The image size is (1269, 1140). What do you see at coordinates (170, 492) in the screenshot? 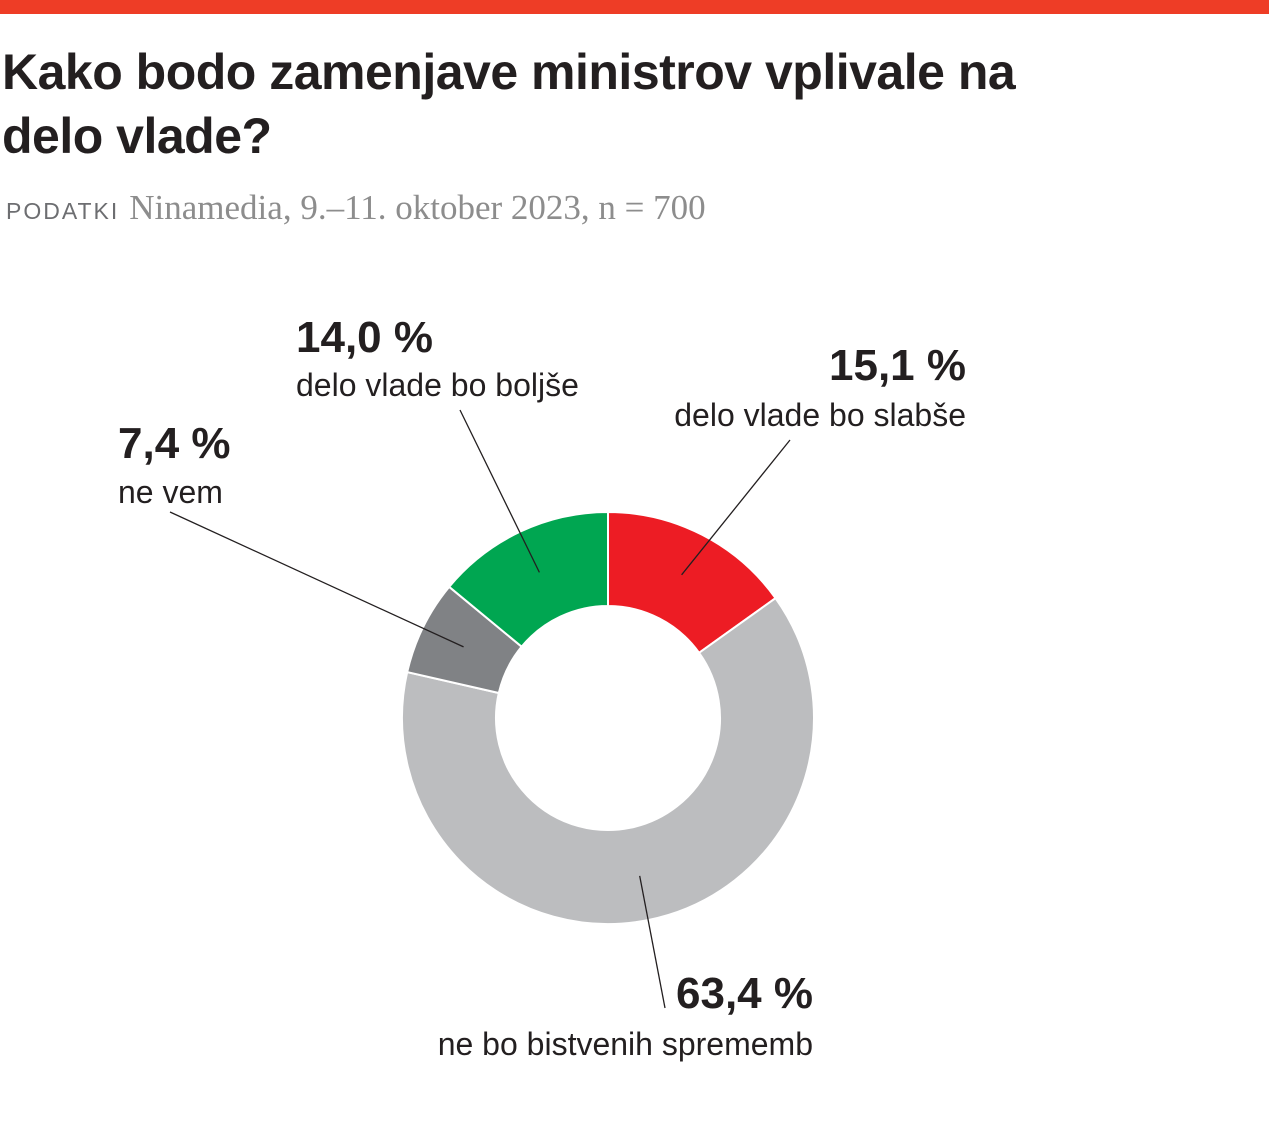
I see `category-label-ne-vem: ne vem` at bounding box center [170, 492].